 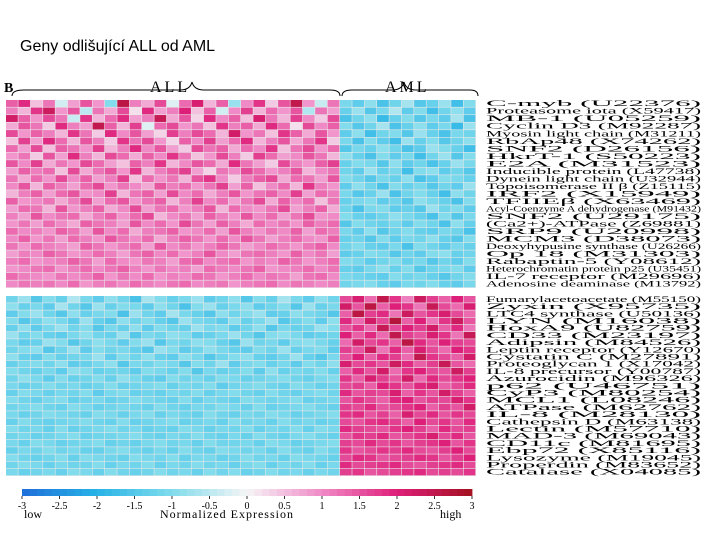 What do you see at coordinates (594, 436) in the screenshot?
I see `gene-label: MAD-3 (M69043)` at bounding box center [594, 436].